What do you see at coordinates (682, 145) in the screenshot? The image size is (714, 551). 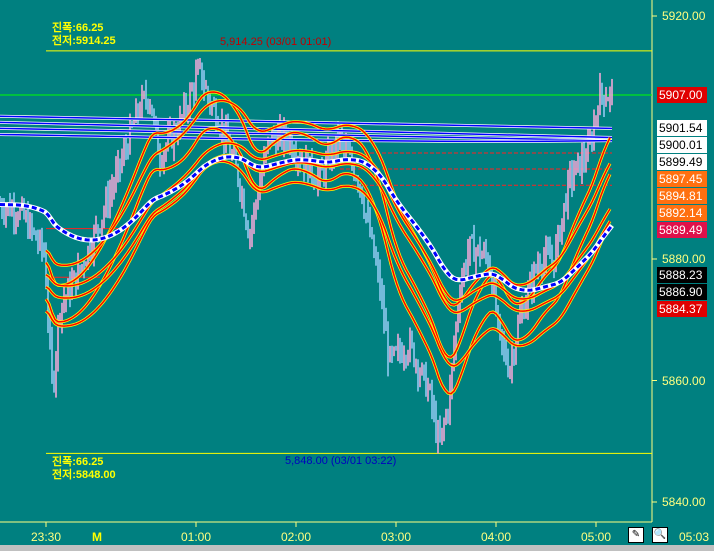 I see `price-label: 5900.01` at bounding box center [682, 145].